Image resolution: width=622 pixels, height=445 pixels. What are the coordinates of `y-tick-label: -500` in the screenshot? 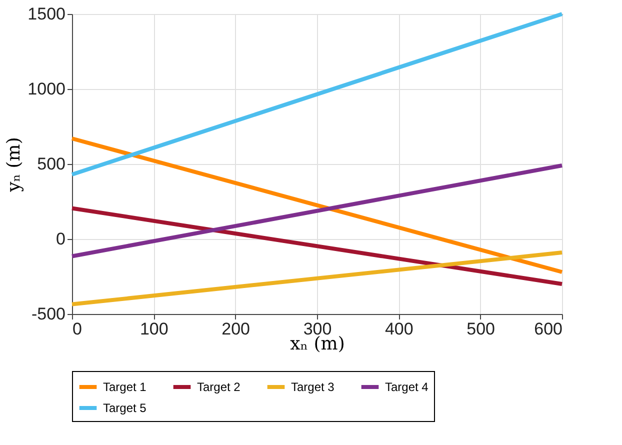 It's located at (48, 314).